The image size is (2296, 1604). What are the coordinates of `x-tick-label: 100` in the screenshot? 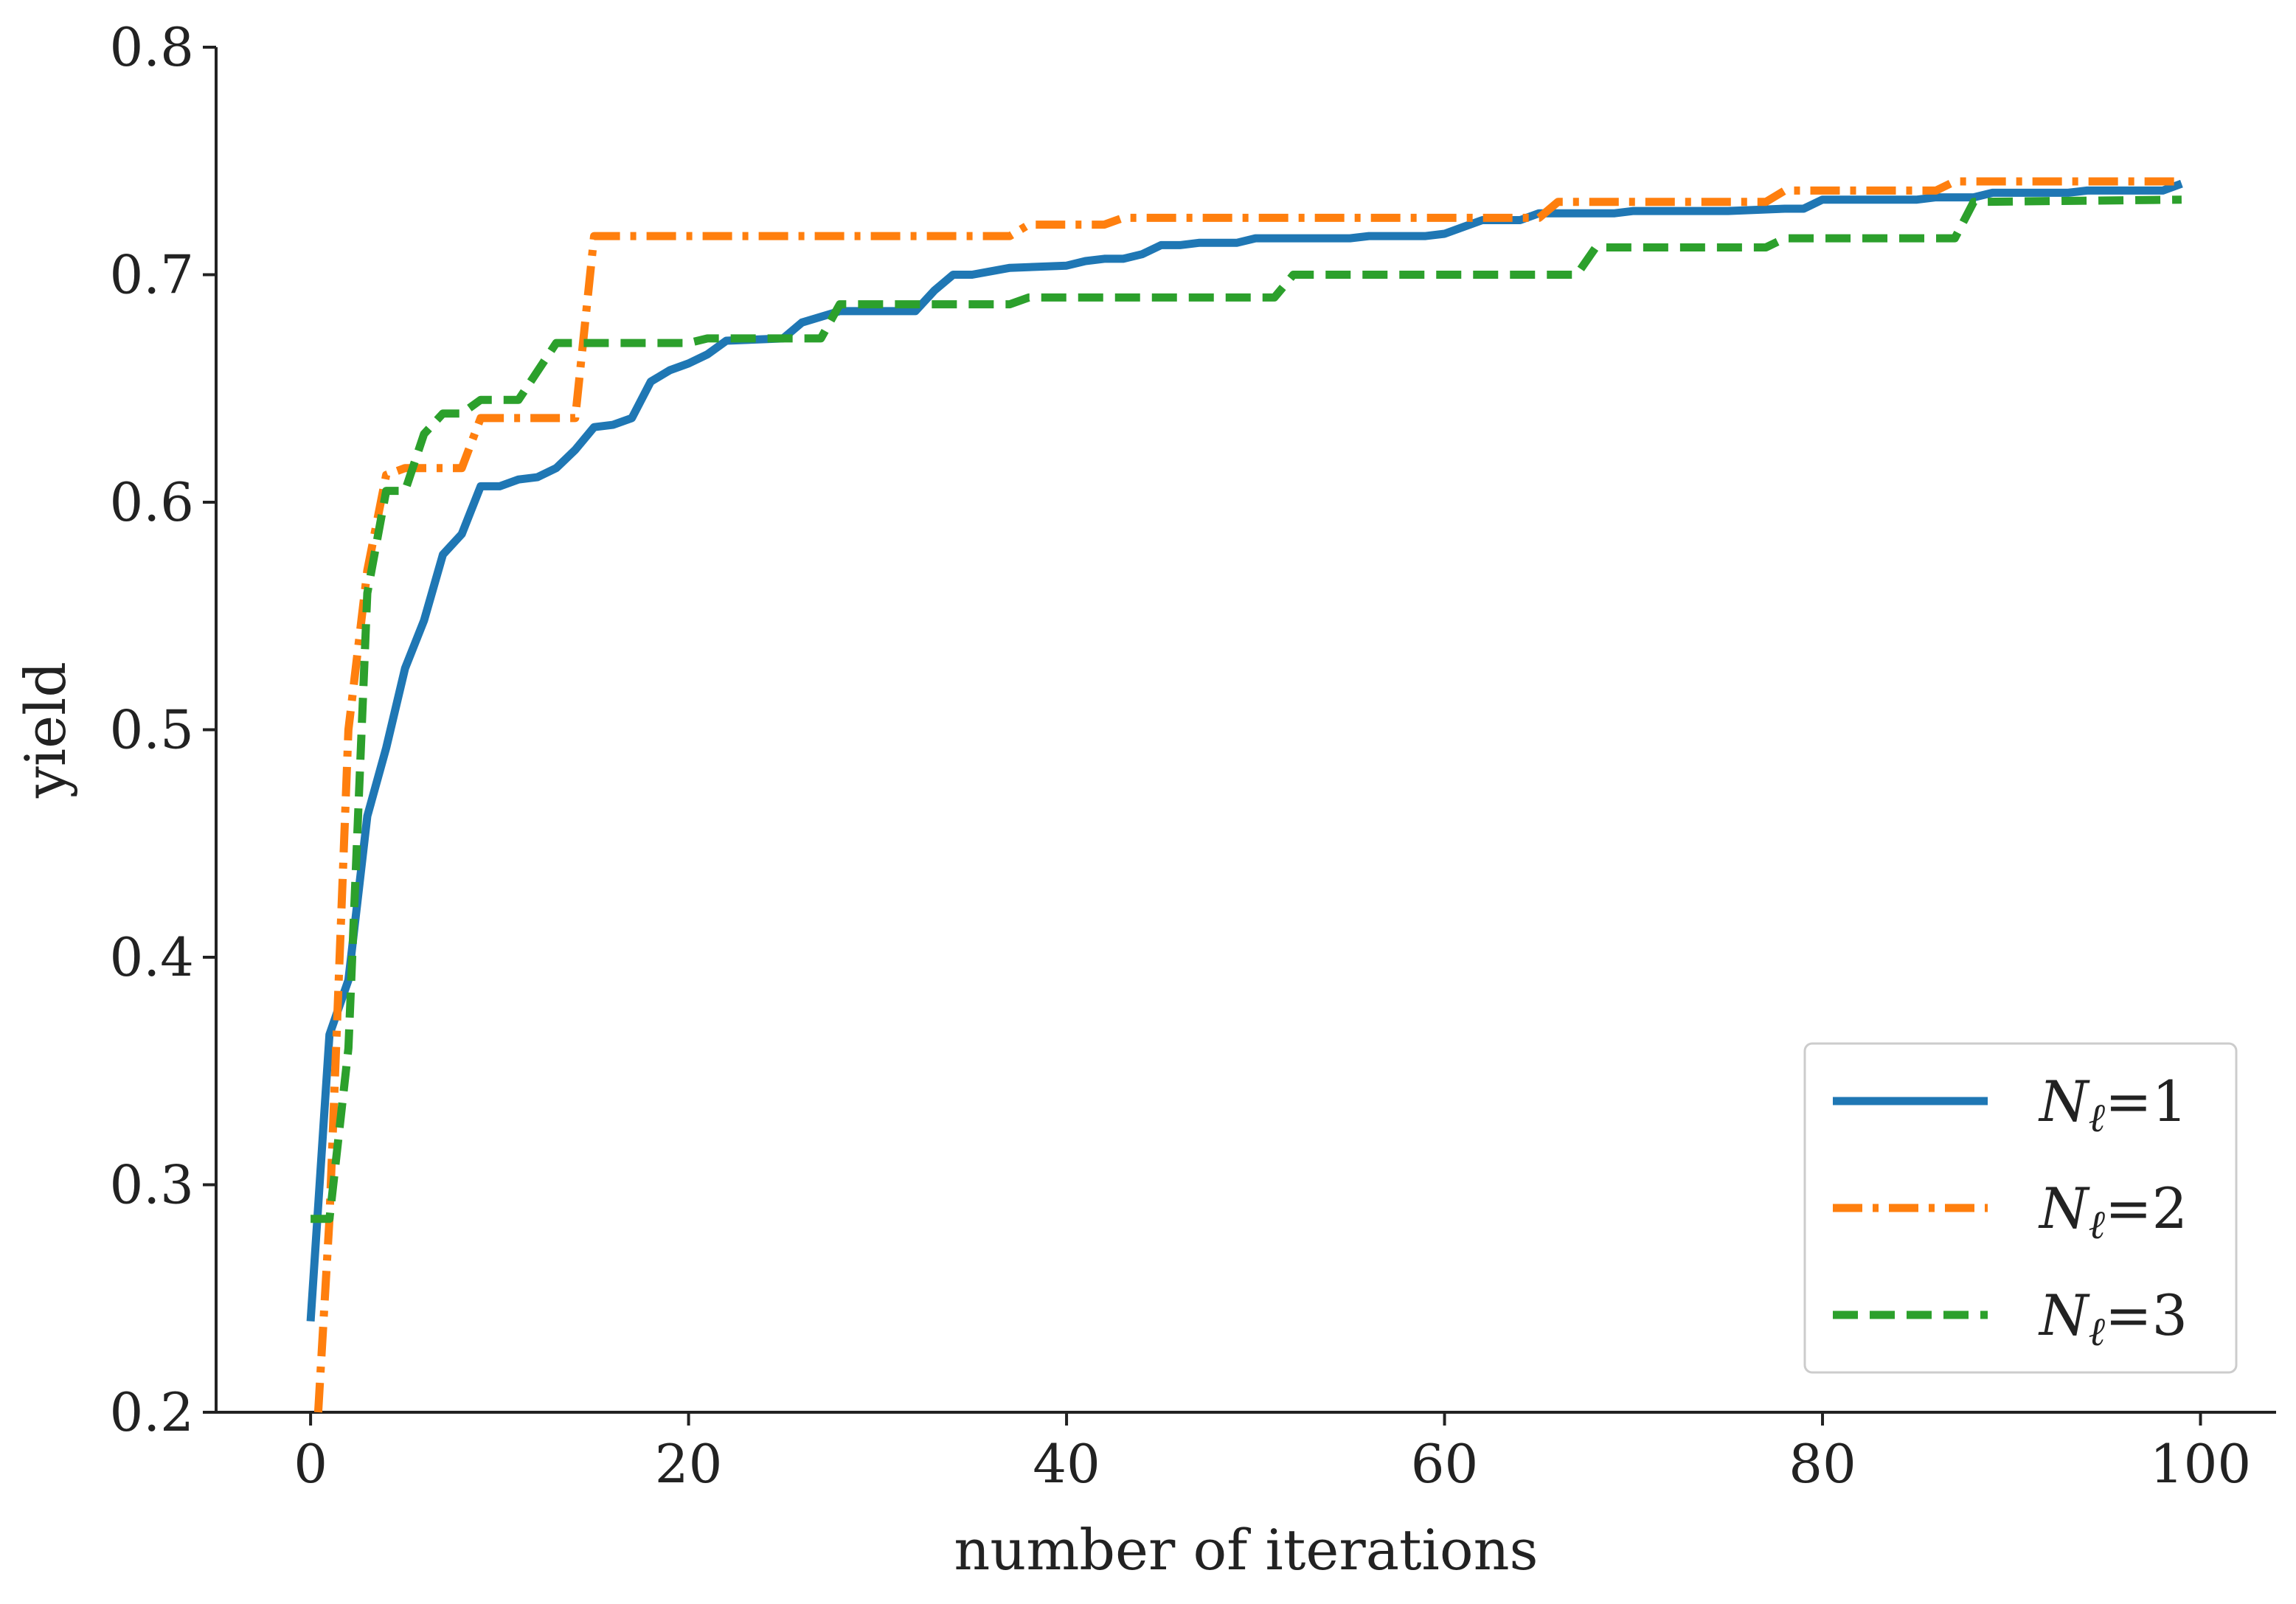 It's located at (2200, 1464).